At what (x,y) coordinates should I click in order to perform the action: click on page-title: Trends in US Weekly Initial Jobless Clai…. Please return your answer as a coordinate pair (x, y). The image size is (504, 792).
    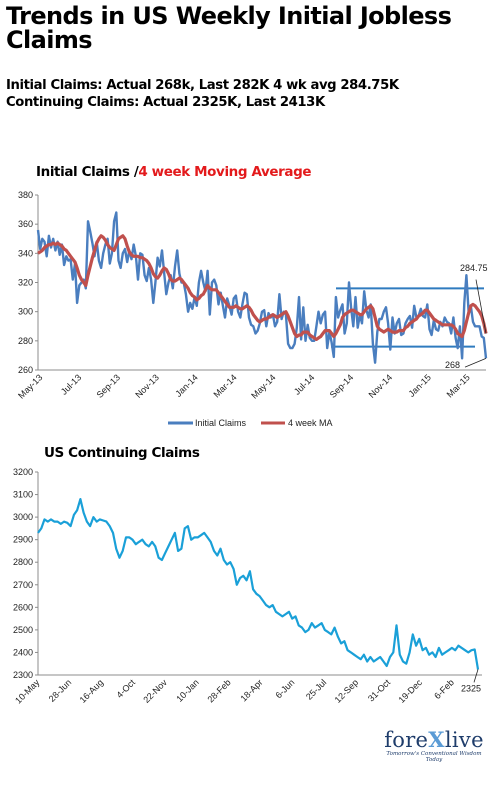
    Looking at the image, I should click on (229, 28).